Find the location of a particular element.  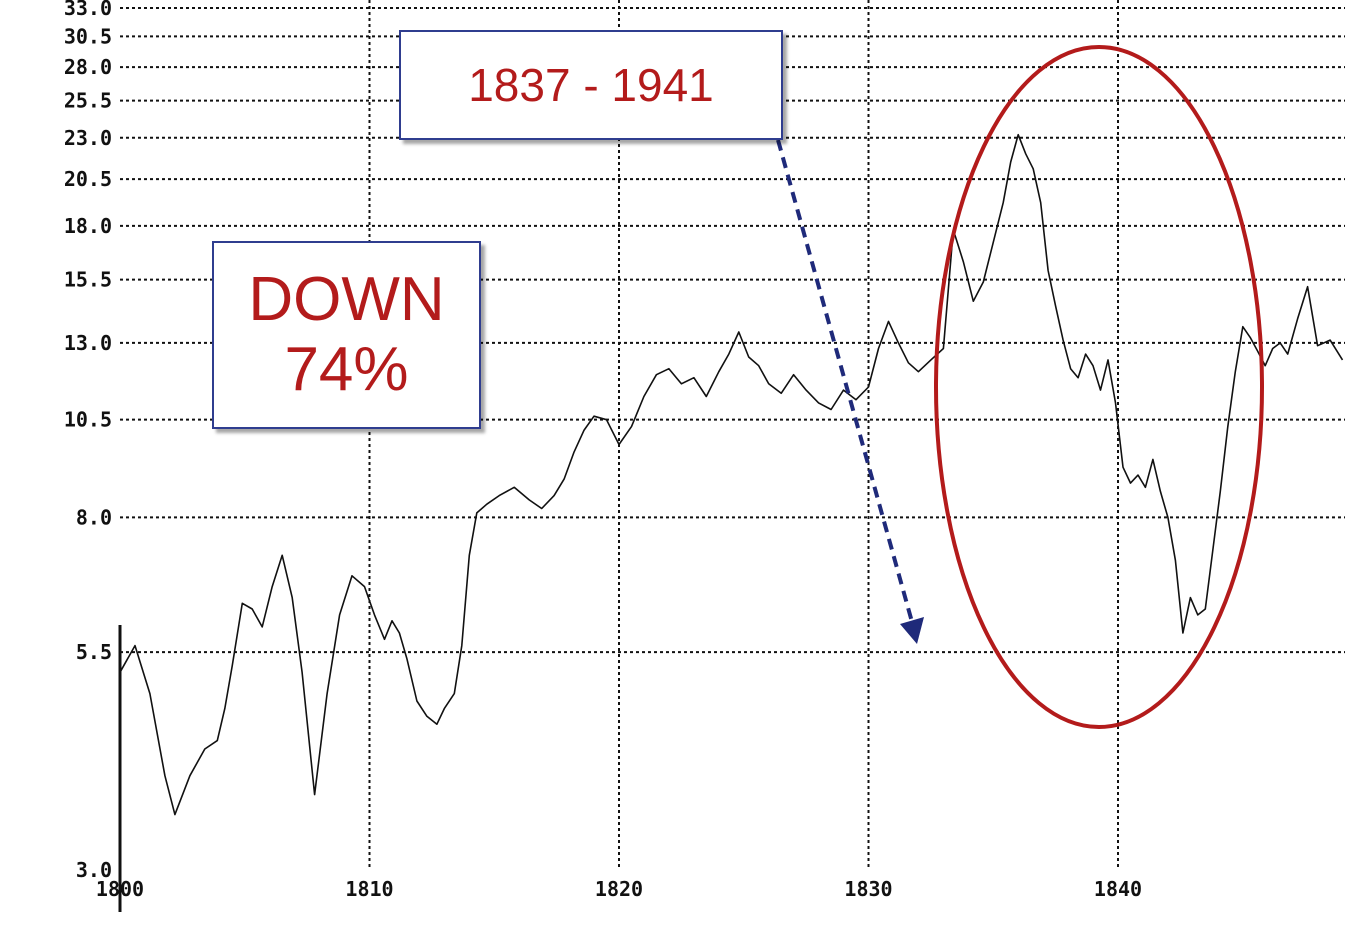

period-label: 1837 - 1941 is located at coordinates (591, 85).